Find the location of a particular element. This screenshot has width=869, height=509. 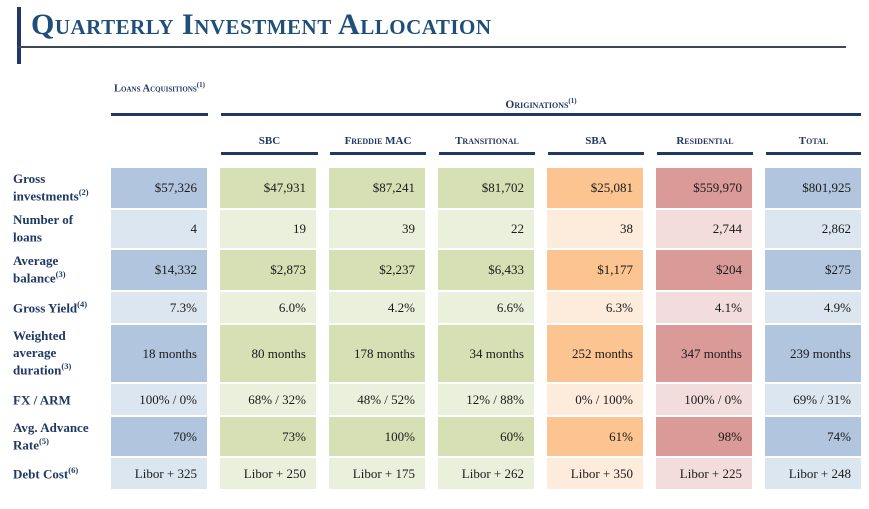

table-cell: $2,873 is located at coordinates (268, 270).